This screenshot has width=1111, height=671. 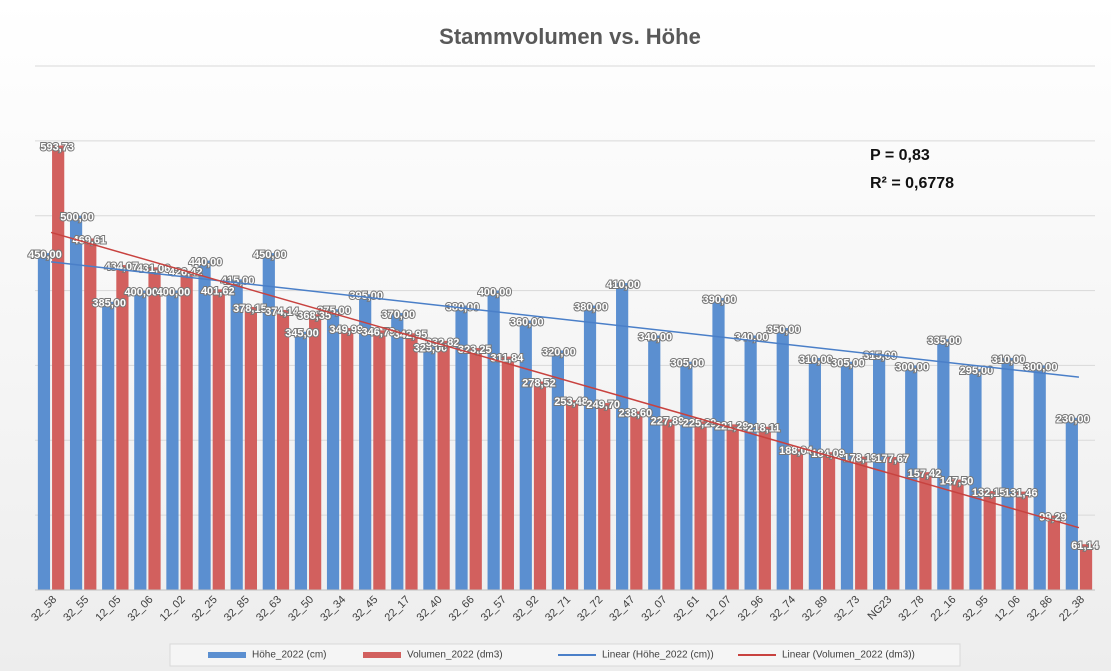 What do you see at coordinates (366, 296) in the screenshot?
I see `data-label: 395,00` at bounding box center [366, 296].